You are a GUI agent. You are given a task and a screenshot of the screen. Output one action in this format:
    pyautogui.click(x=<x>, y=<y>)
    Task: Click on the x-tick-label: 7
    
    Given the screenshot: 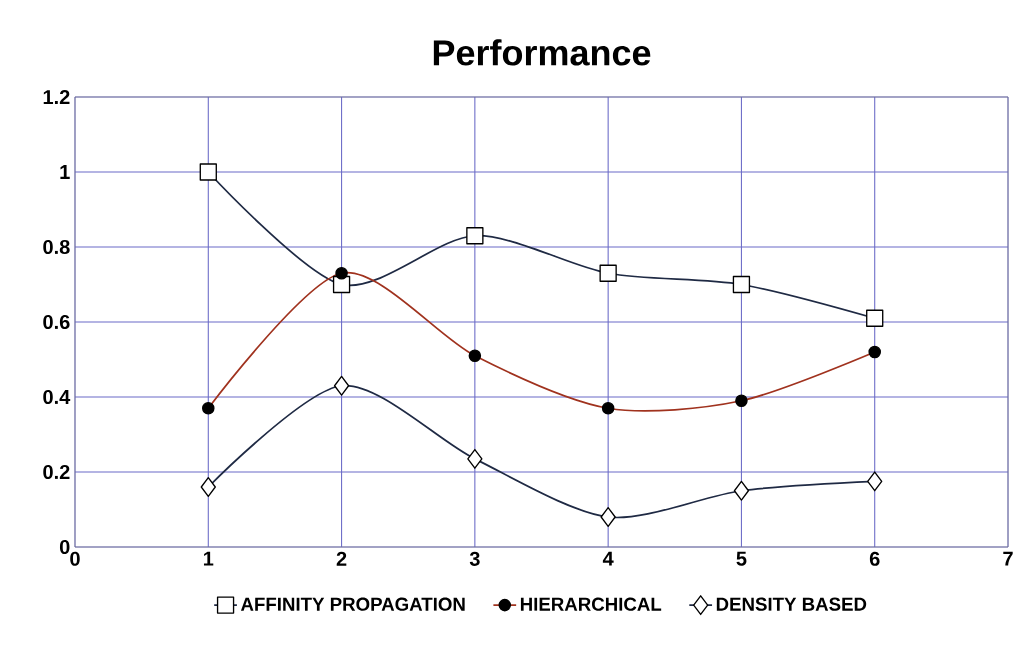 What is the action you would take?
    pyautogui.click(x=1008, y=558)
    